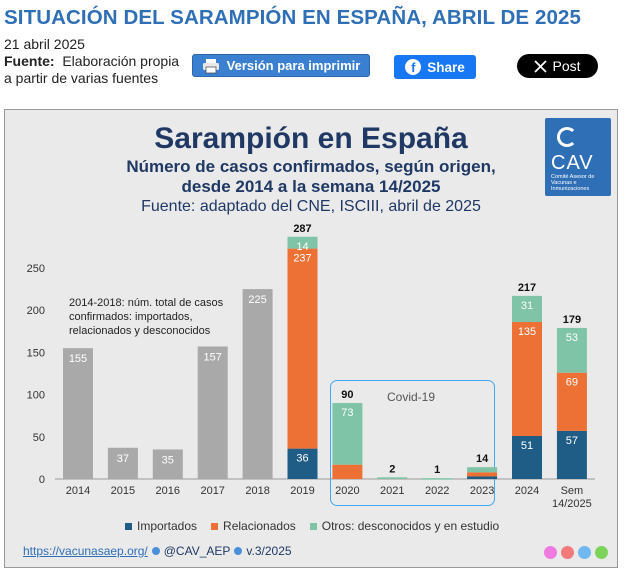 The image size is (640, 573). What do you see at coordinates (347, 413) in the screenshot?
I see `bar-data-label: 73` at bounding box center [347, 413].